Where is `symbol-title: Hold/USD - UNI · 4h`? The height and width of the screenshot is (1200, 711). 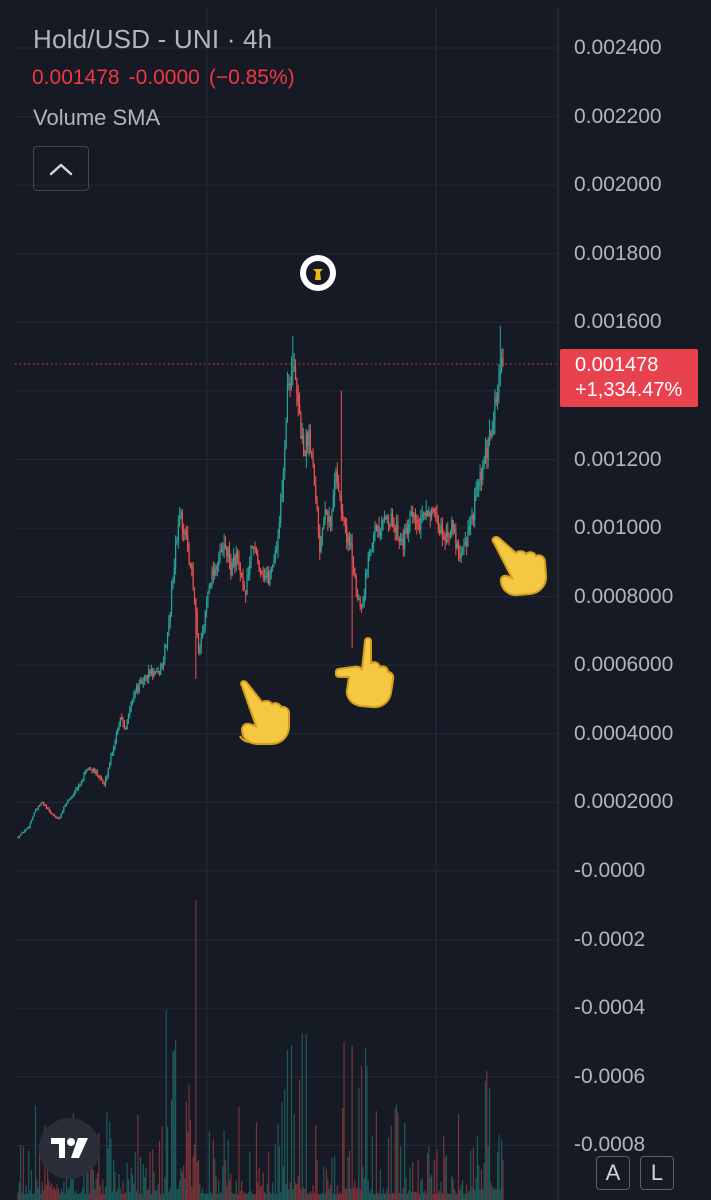
symbol-title: Hold/USD - UNI · 4h is located at coordinates (153, 39).